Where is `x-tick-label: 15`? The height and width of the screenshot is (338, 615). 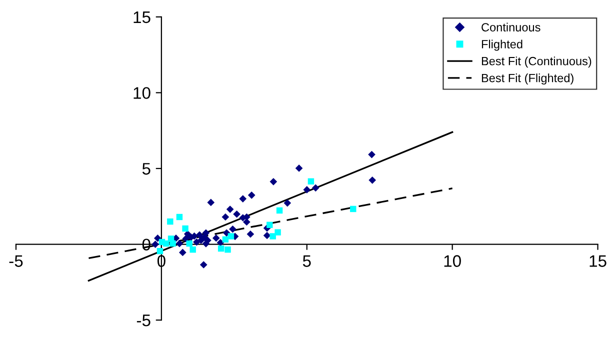 x-tick-label: 15 is located at coordinates (598, 261).